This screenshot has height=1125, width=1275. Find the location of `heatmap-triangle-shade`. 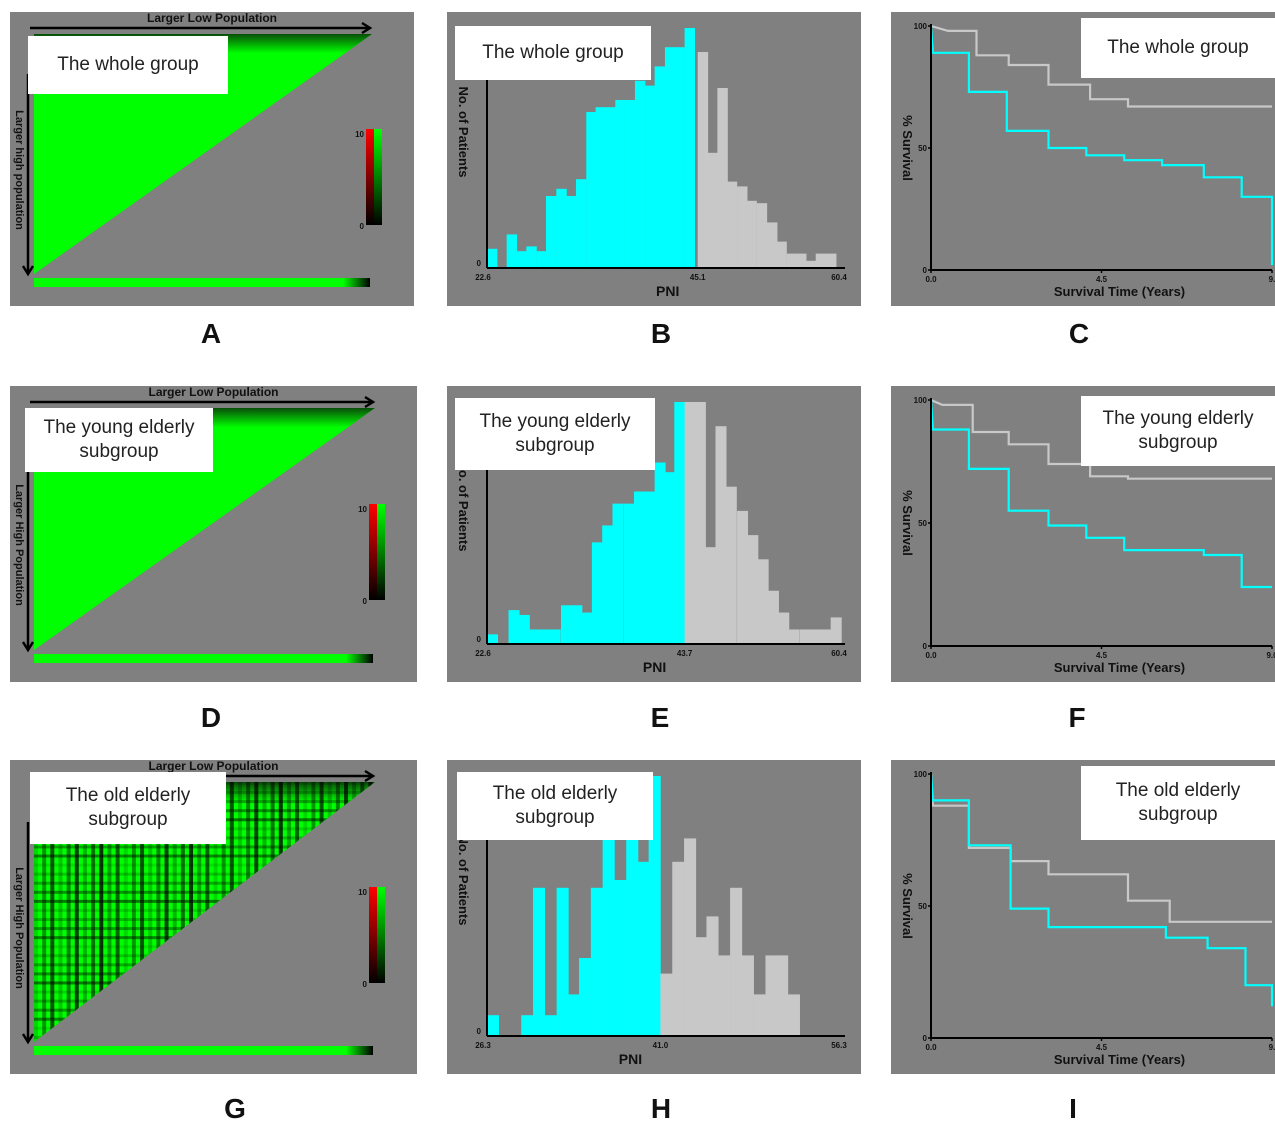

heatmap-triangle-shade is located at coordinates (203, 154).